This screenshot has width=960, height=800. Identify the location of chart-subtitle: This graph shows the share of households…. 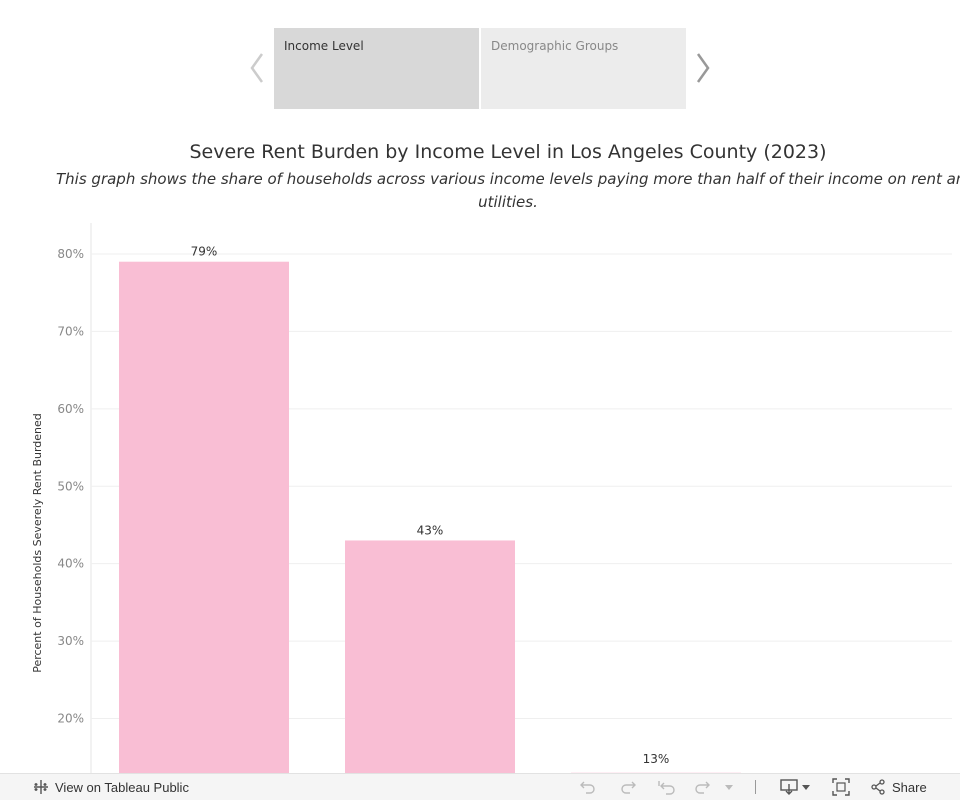
(508, 191).